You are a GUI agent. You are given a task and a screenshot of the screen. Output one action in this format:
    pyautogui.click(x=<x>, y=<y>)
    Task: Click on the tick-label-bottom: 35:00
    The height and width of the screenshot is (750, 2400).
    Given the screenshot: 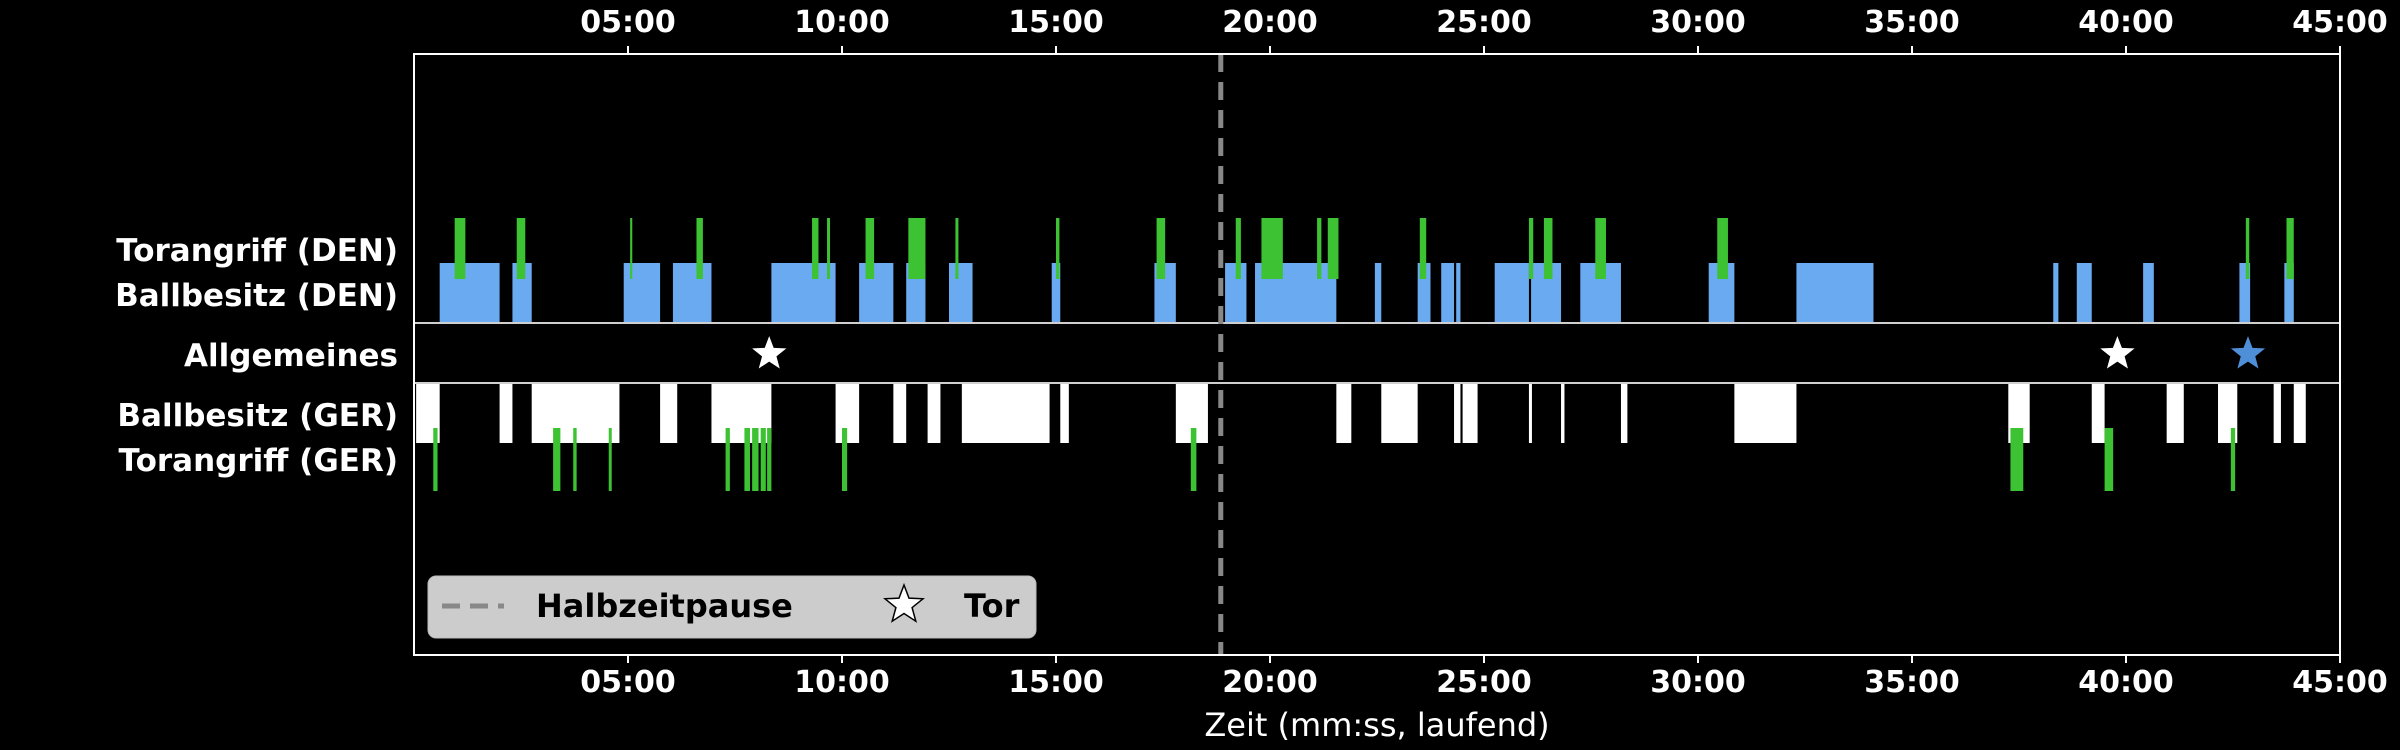 What is the action you would take?
    pyautogui.click(x=1912, y=682)
    